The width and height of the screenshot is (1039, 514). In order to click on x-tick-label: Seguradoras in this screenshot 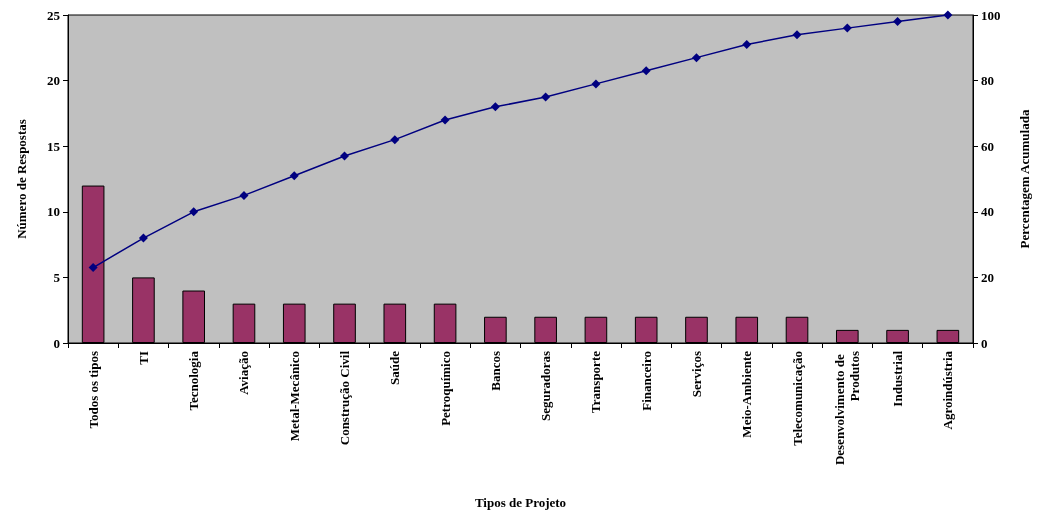, I will do `click(546, 386)`.